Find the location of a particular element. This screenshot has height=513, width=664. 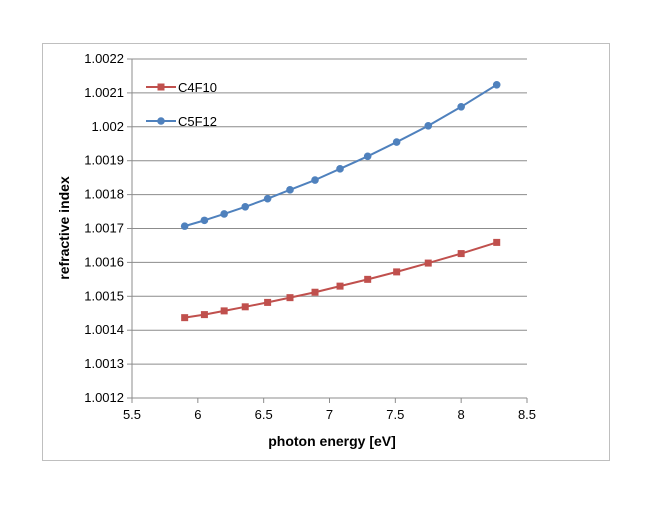

x-tick-label: 8.5 is located at coordinates (527, 414).